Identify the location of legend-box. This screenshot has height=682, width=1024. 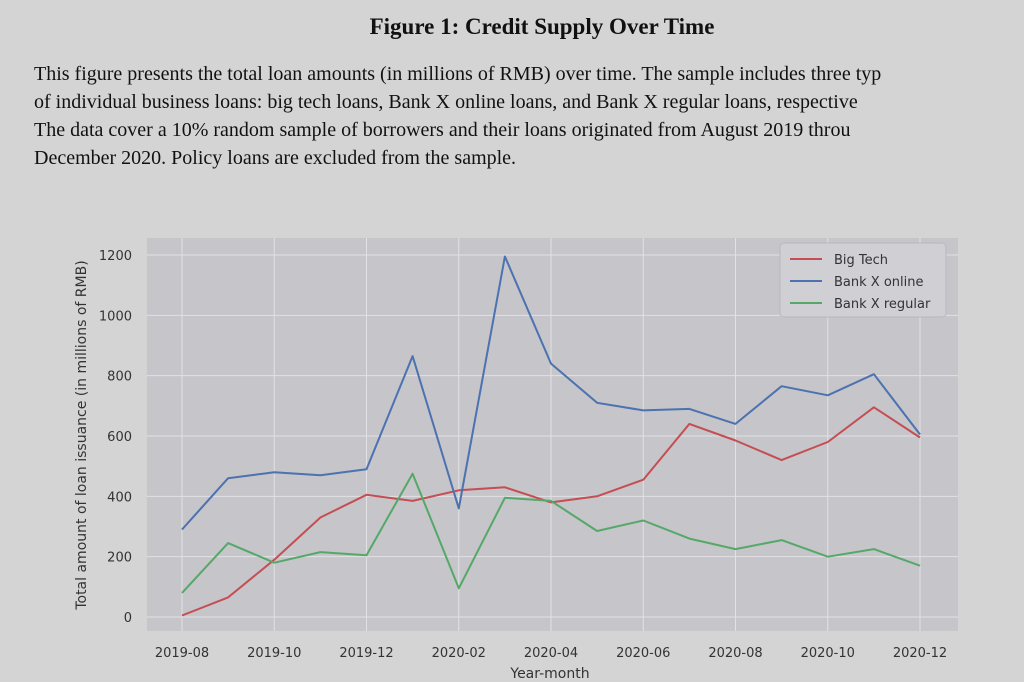
(863, 280).